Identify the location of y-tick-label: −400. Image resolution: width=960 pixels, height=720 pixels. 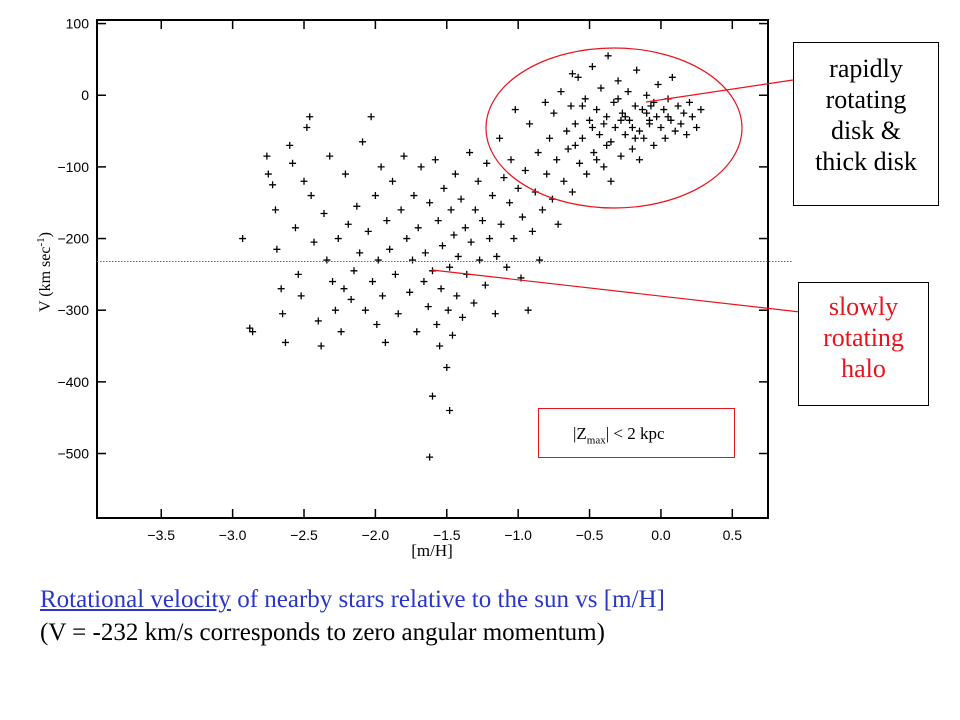
(73, 382).